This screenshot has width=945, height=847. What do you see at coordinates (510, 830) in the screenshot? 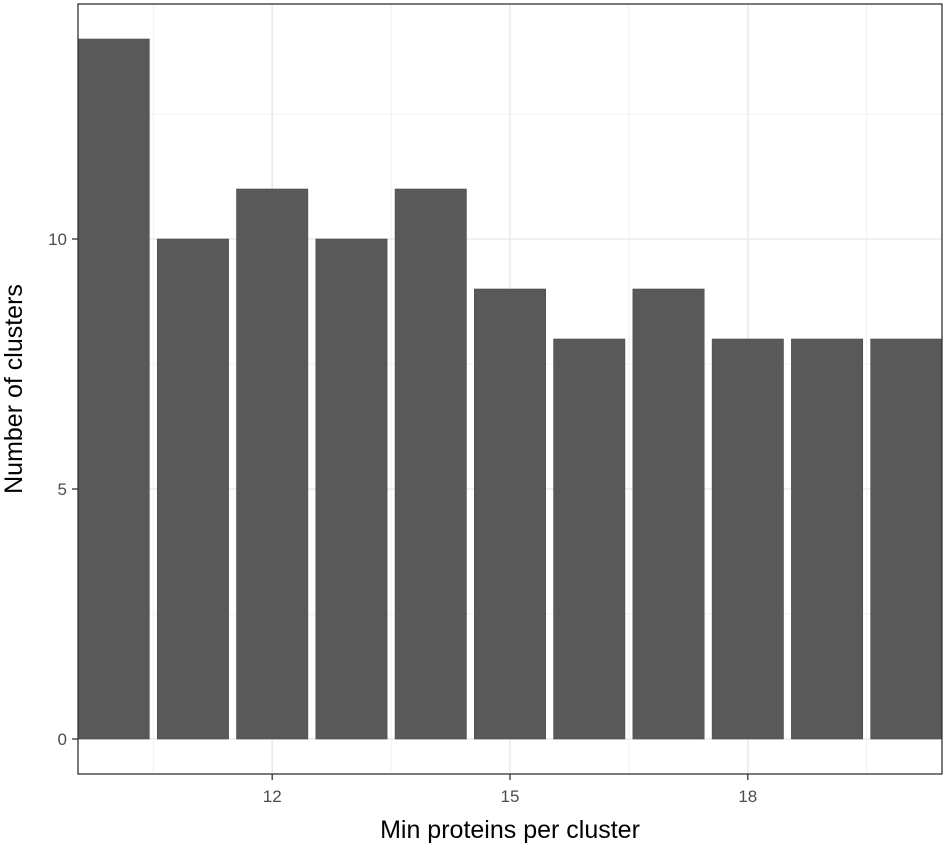
I see `x-axis-title: Min proteins per cluster` at bounding box center [510, 830].